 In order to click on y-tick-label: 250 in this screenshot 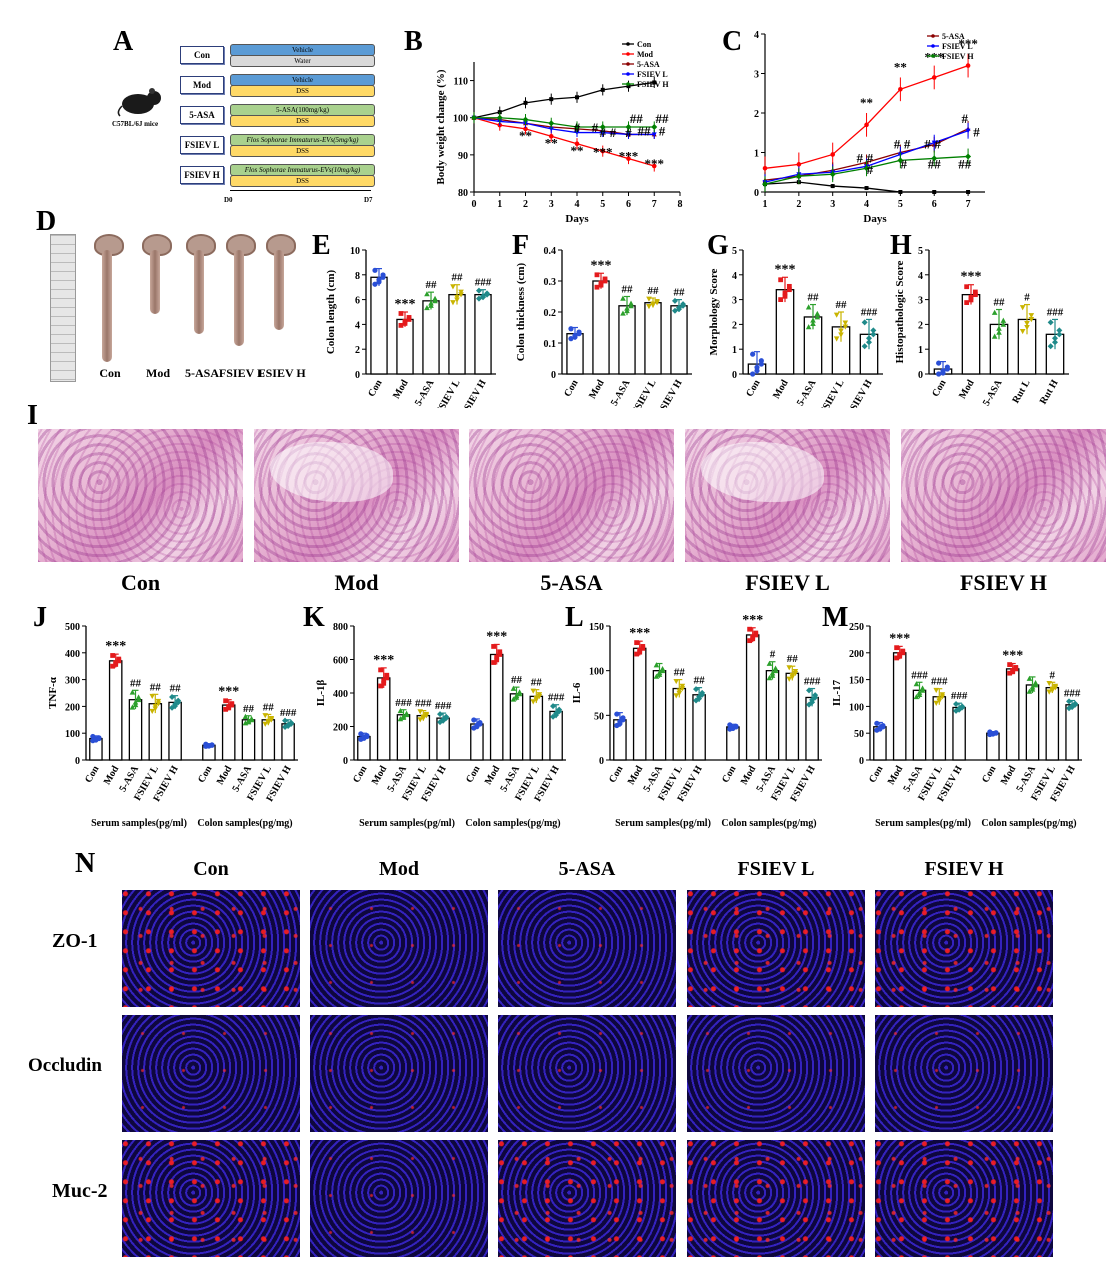, I will do `click(856, 627)`.